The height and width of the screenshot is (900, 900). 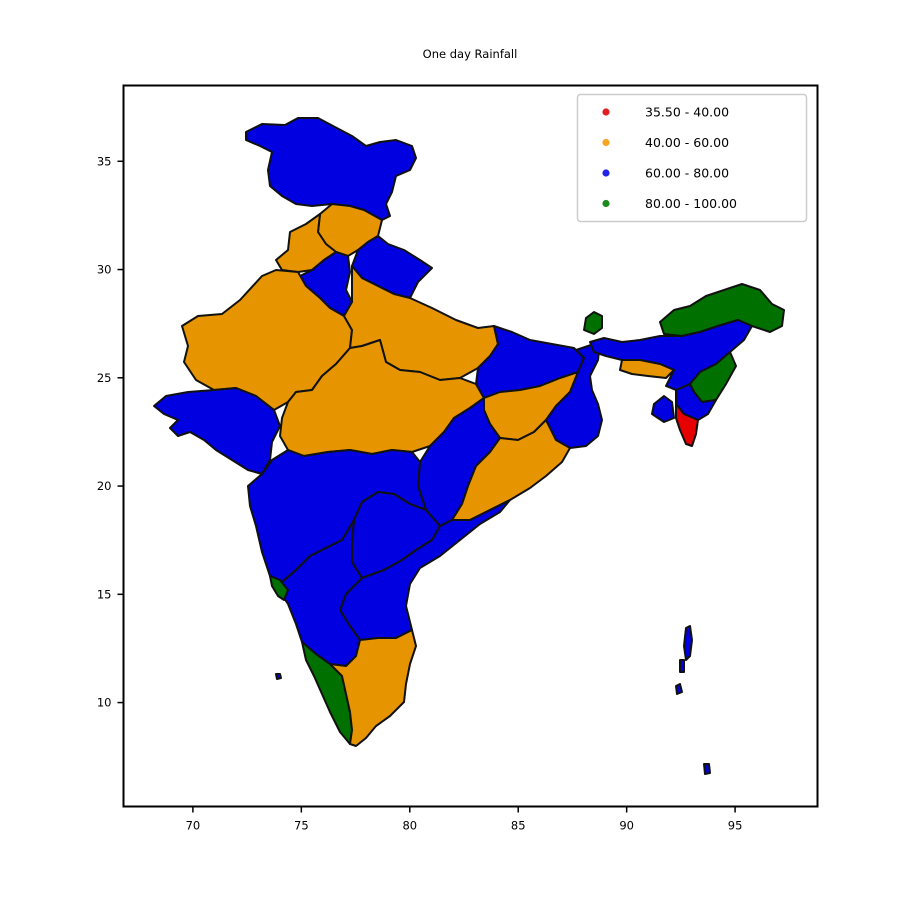 I want to click on legend-label: 35.50 - 40.00, so click(x=687, y=112).